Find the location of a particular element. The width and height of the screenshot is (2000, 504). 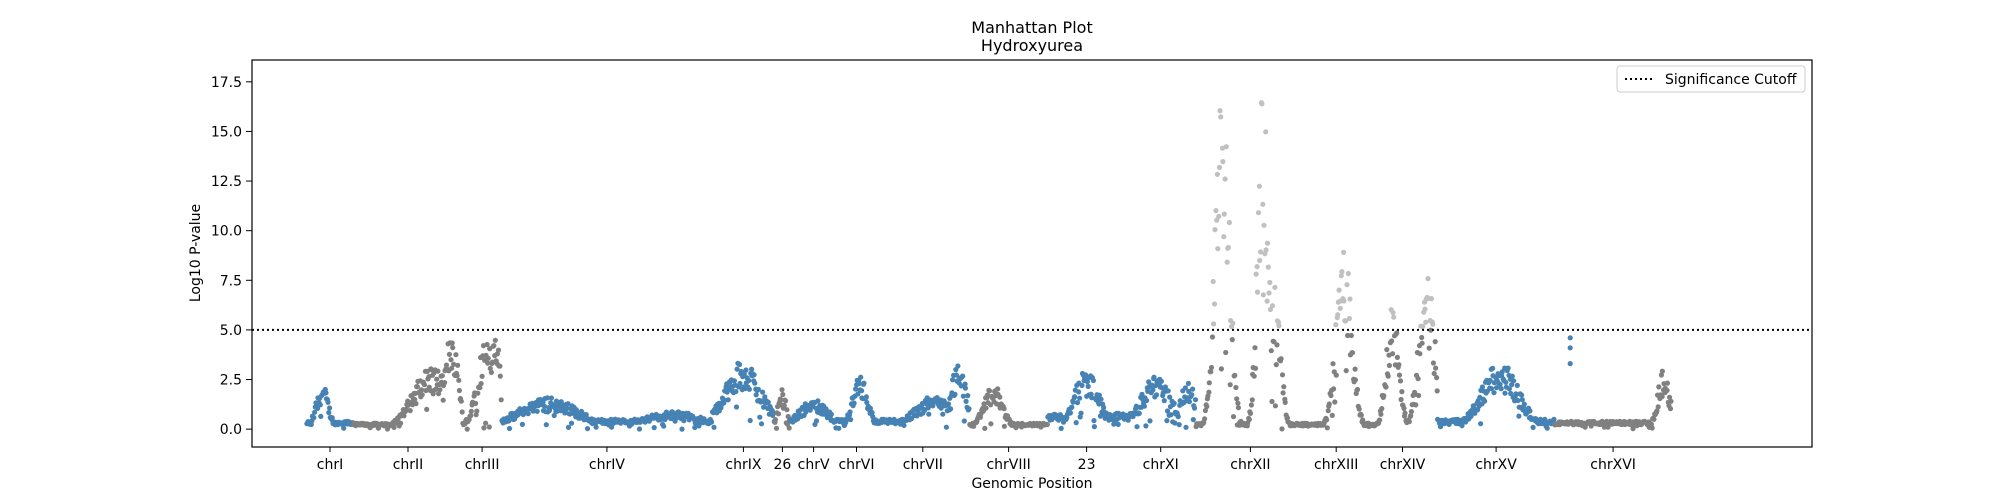

x-tick-label: chrI is located at coordinates (330, 465).